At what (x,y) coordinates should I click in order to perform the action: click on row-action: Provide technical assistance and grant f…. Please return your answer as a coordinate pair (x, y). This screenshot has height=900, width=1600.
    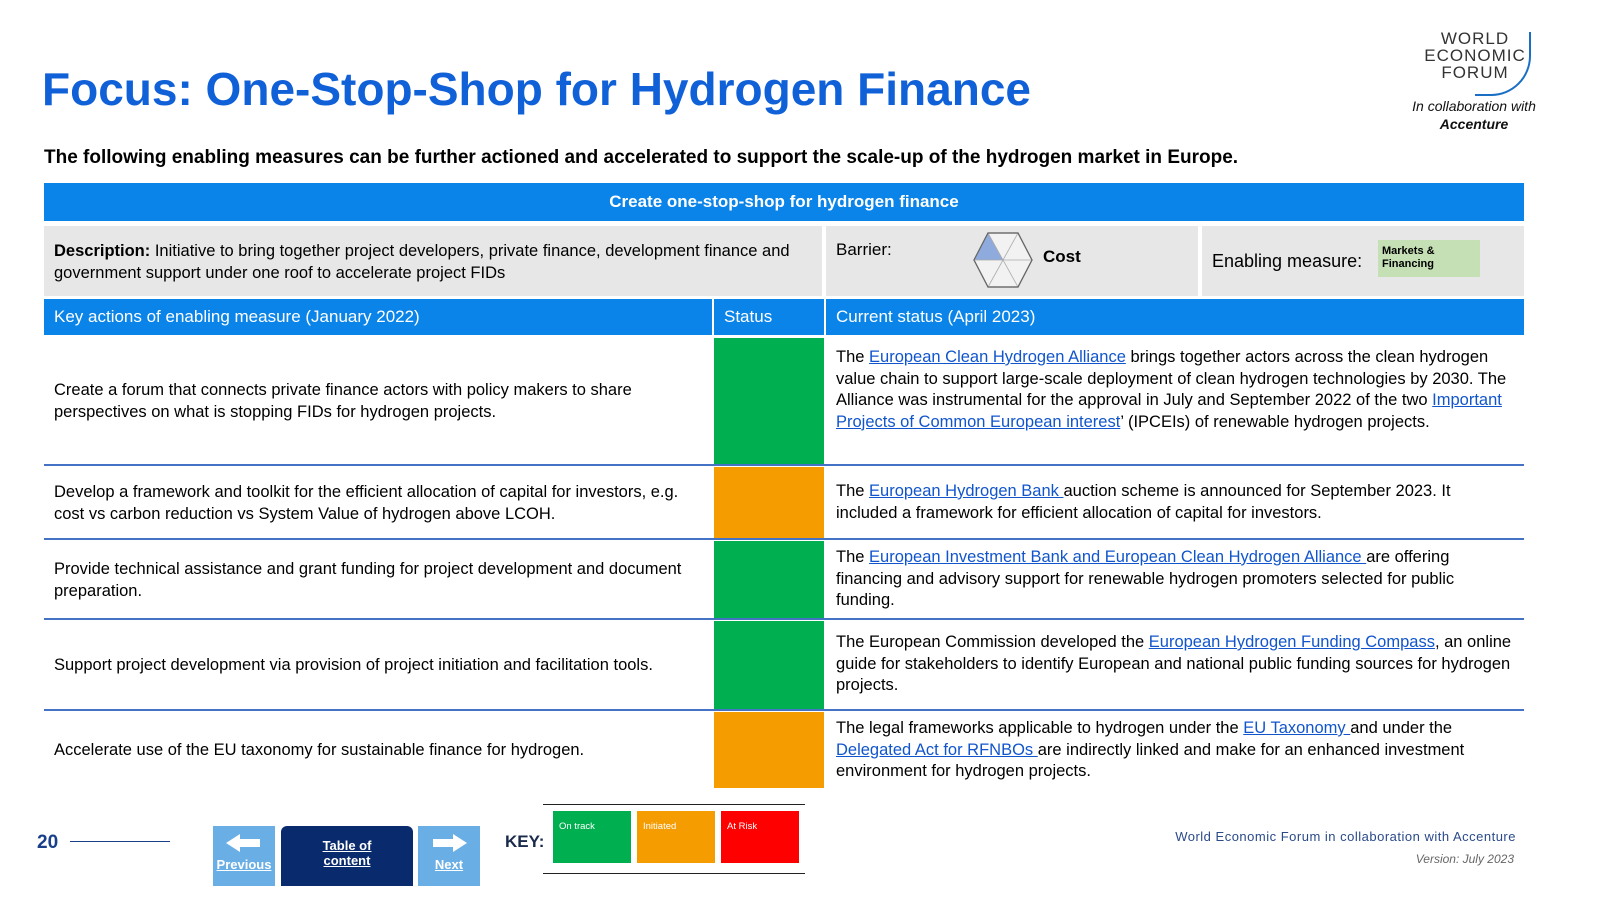
    Looking at the image, I should click on (368, 579).